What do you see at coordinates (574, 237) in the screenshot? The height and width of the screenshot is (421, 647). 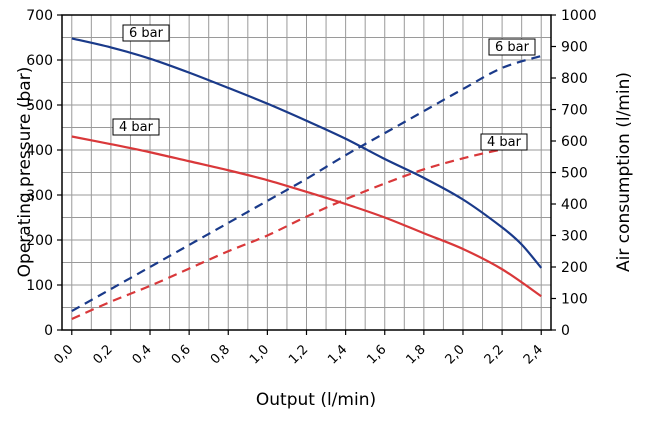 I see `y-right-tick-label: 300` at bounding box center [574, 237].